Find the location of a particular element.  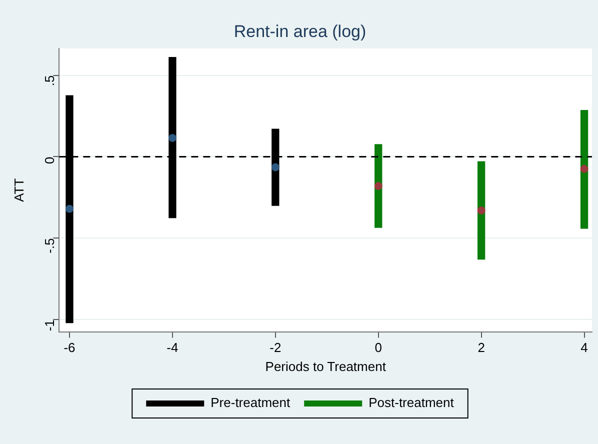

x-tick-label: 0 is located at coordinates (378, 348).